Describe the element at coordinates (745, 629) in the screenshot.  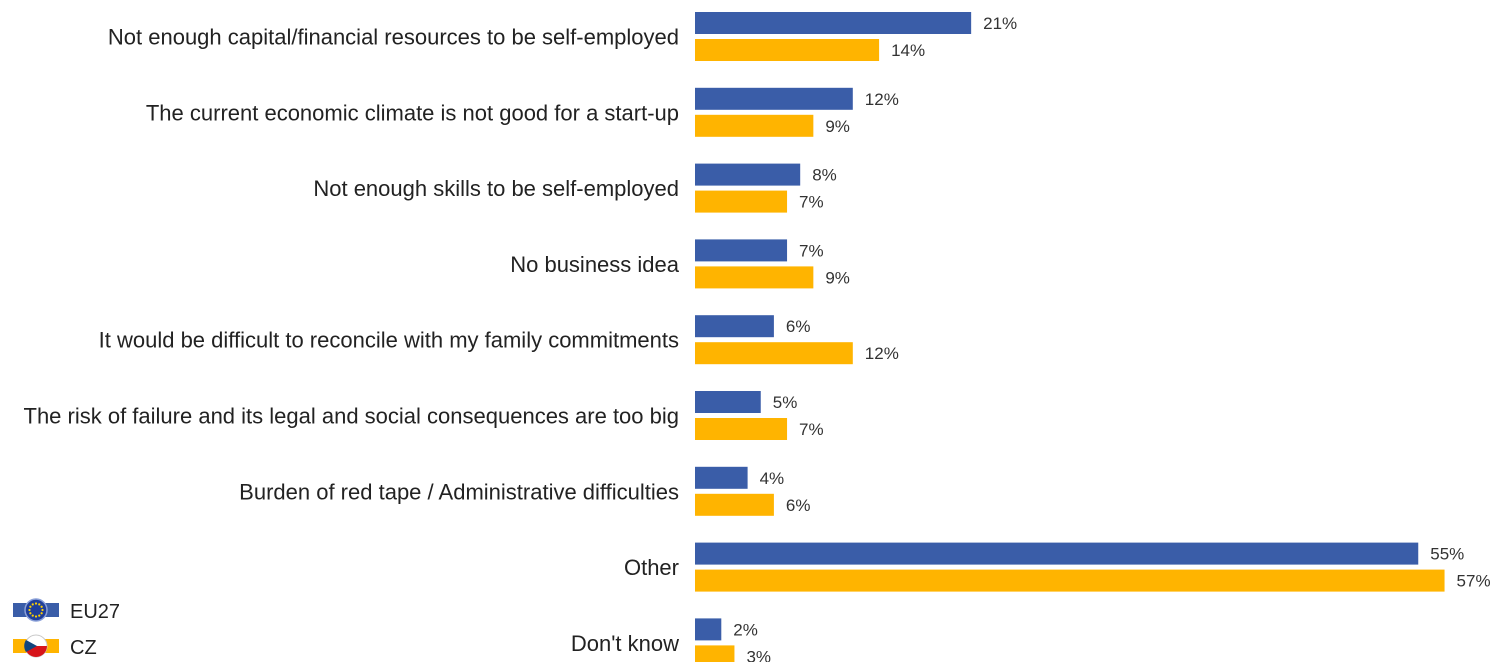
I see `data-label-eu27-9: 2%` at that location.